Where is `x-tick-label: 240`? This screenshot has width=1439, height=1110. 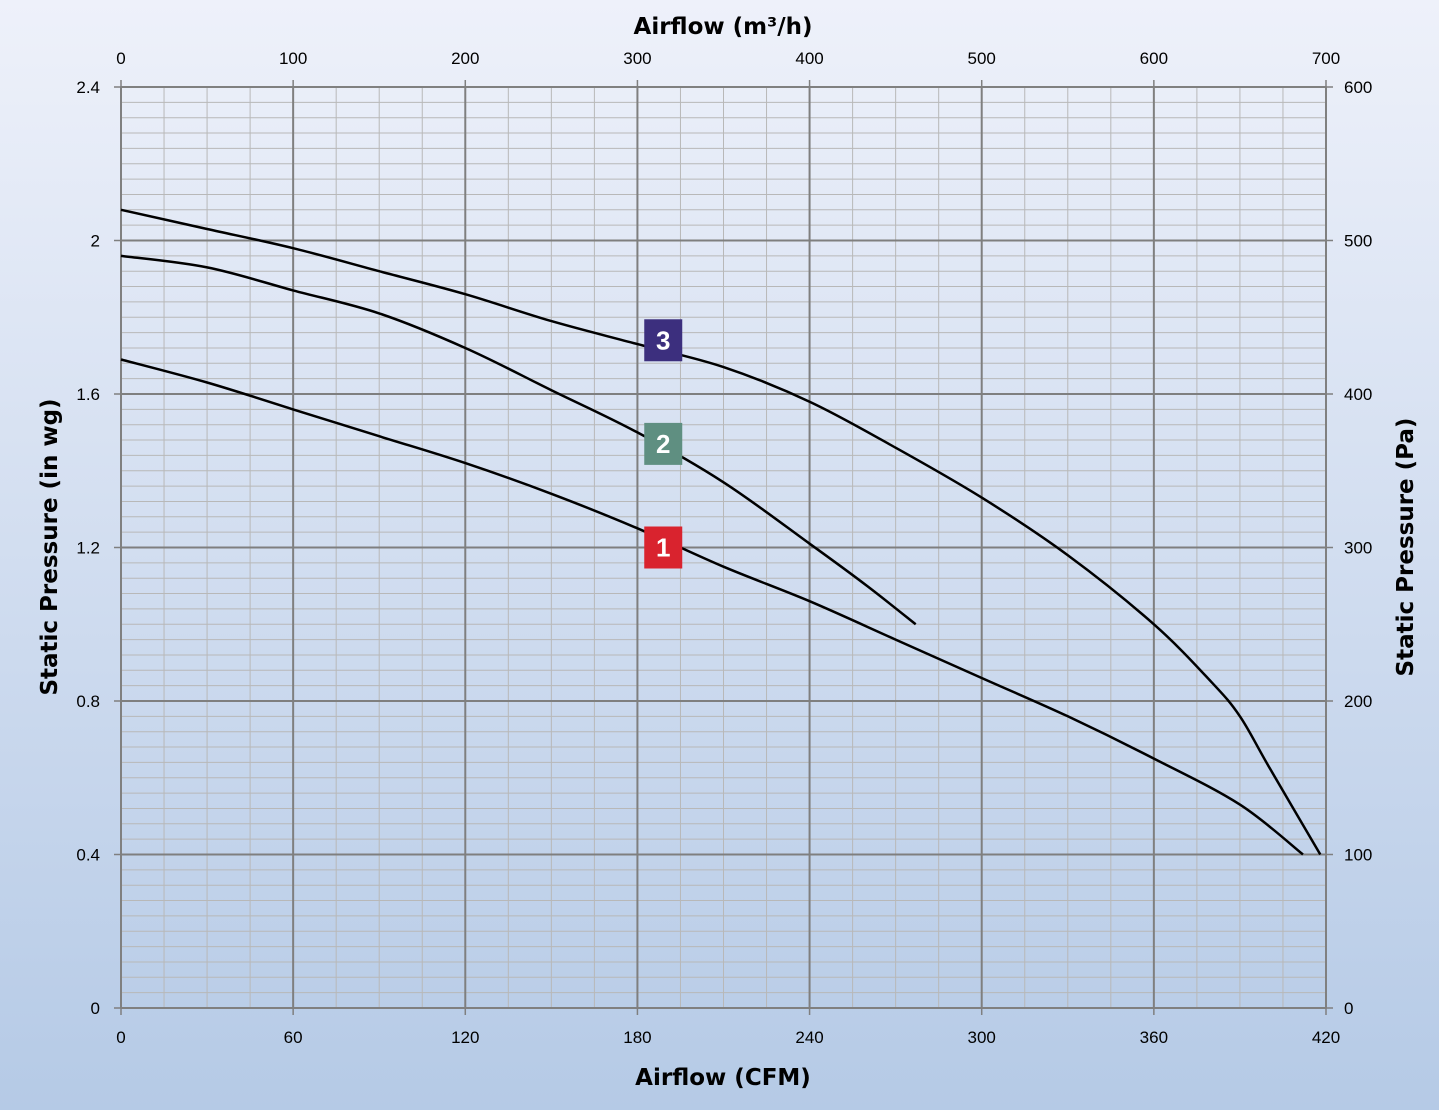
x-tick-label: 240 is located at coordinates (809, 1037).